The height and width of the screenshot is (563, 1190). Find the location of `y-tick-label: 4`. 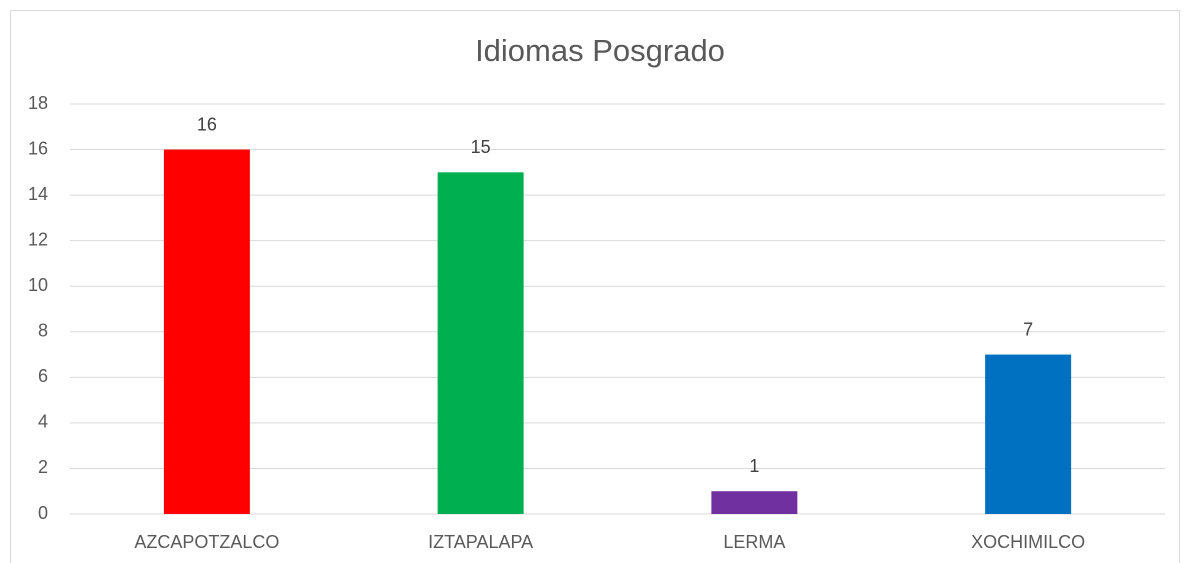

y-tick-label: 4 is located at coordinates (43, 422).